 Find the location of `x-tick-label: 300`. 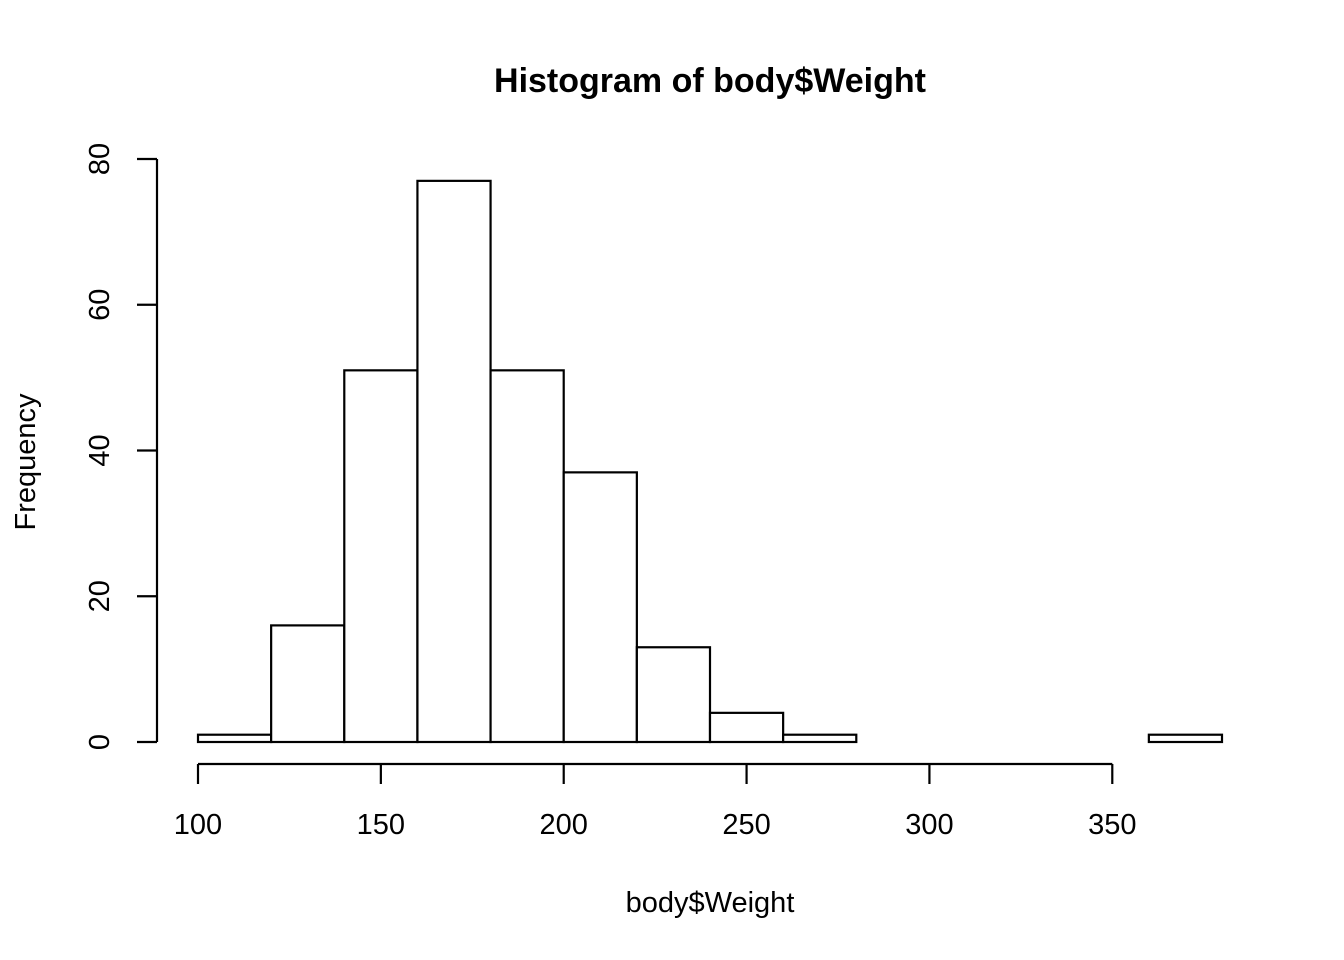

x-tick-label: 300 is located at coordinates (929, 825).